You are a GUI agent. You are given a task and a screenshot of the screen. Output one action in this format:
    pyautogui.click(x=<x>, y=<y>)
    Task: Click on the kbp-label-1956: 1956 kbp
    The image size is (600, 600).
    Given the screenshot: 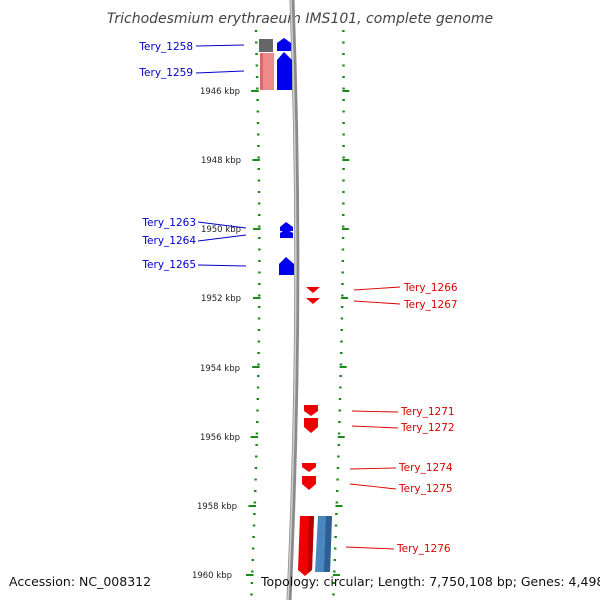 What is the action you would take?
    pyautogui.click(x=220, y=438)
    